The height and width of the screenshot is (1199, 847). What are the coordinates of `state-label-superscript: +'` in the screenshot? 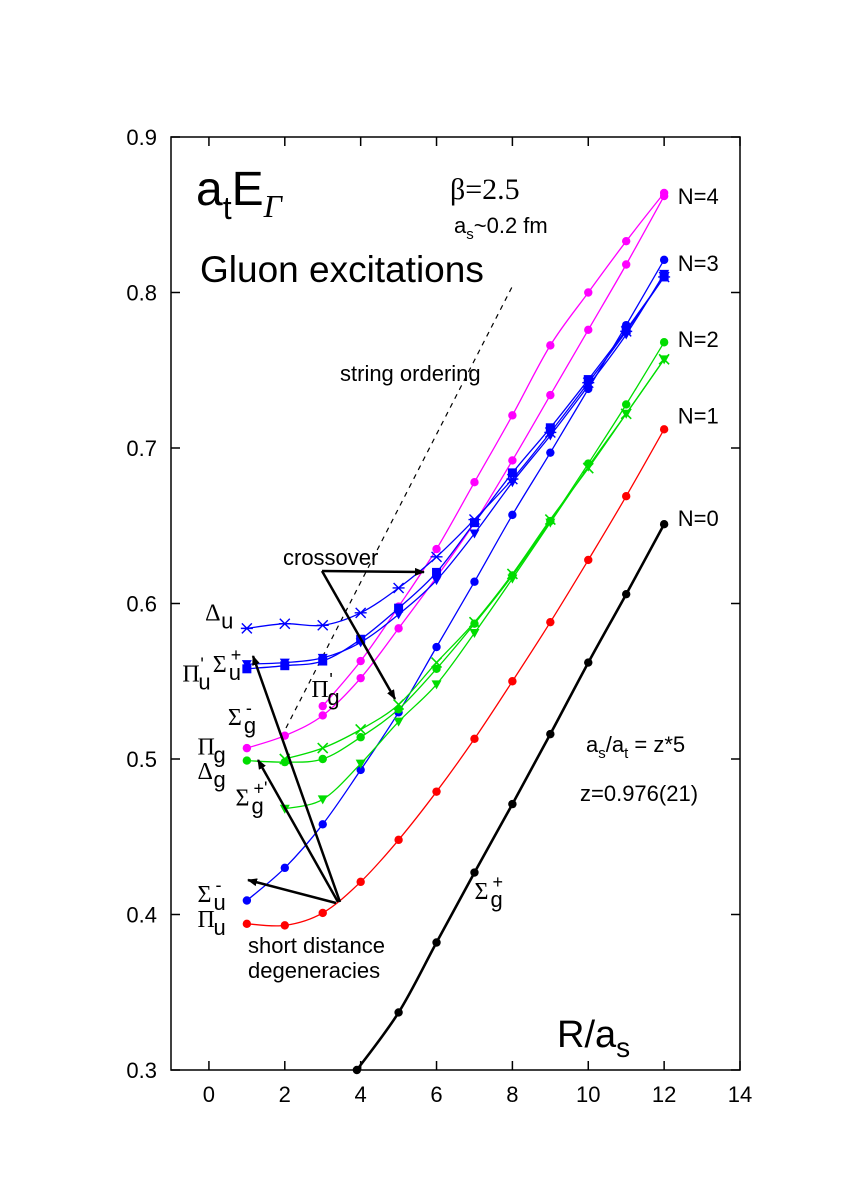 It's located at (260, 789).